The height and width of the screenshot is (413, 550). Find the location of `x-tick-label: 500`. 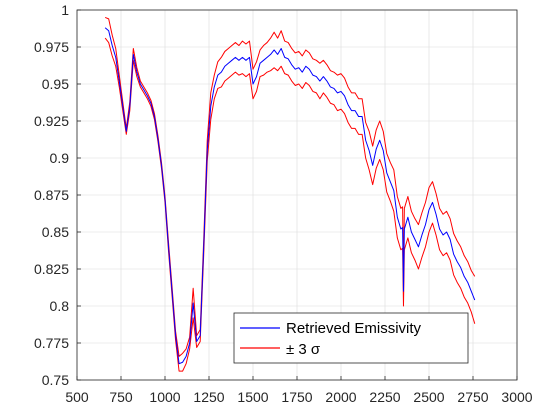

x-tick-label: 500 is located at coordinates (77, 397).